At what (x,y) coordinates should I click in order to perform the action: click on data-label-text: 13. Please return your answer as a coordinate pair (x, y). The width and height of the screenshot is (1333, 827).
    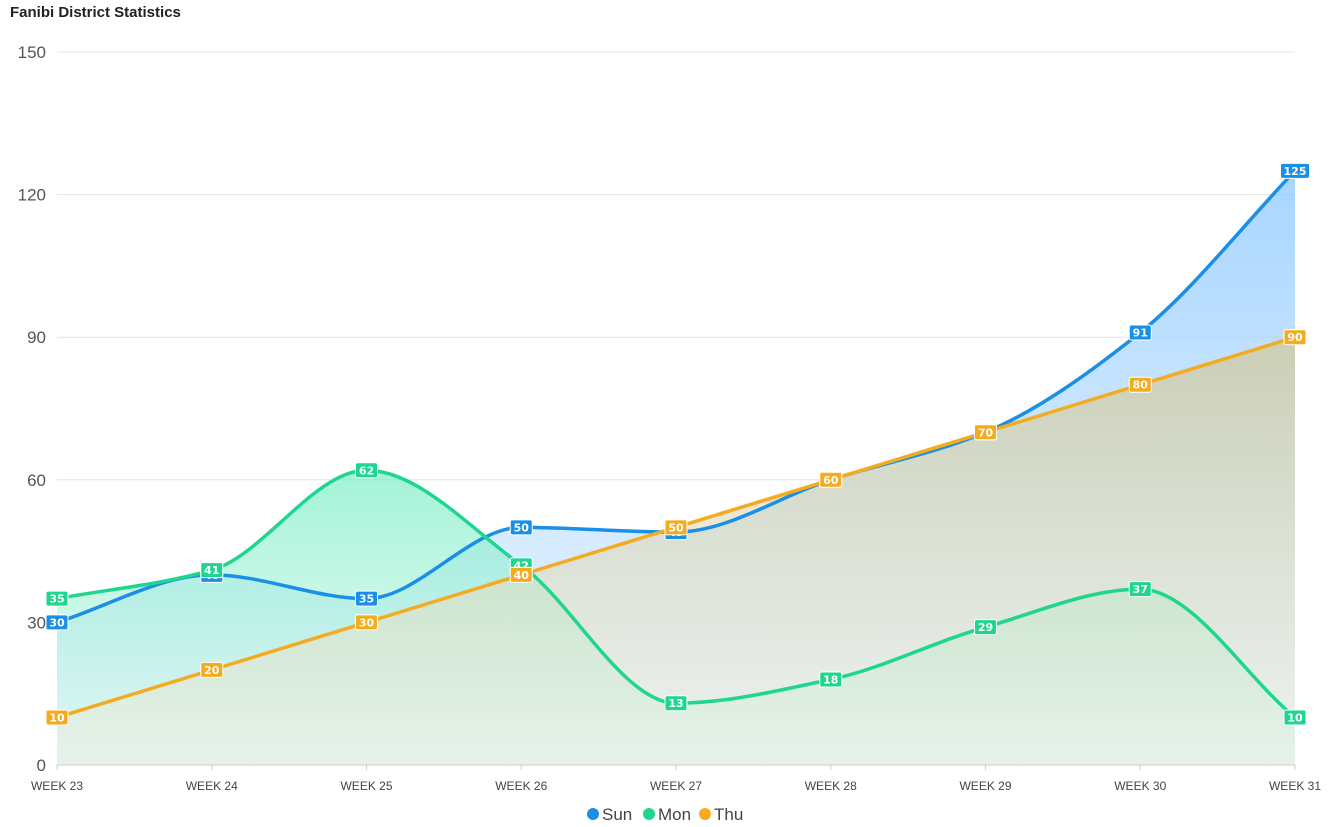
    Looking at the image, I should click on (675, 703).